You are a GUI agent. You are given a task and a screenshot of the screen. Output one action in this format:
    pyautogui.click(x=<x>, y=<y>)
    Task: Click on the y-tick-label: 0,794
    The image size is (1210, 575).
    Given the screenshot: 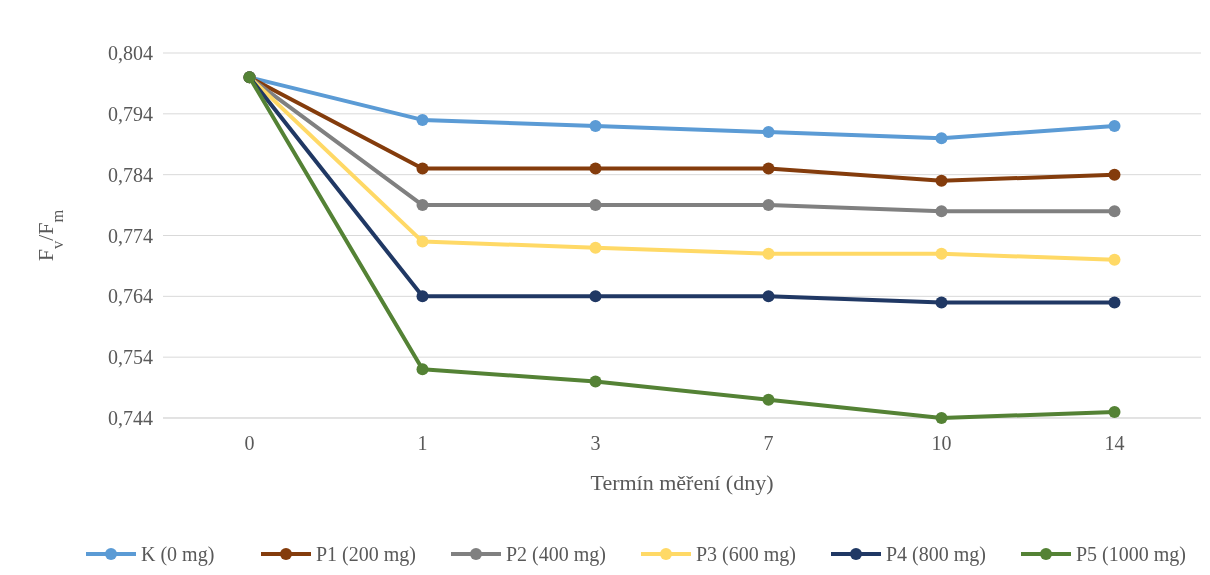 What is the action you would take?
    pyautogui.click(x=130, y=113)
    